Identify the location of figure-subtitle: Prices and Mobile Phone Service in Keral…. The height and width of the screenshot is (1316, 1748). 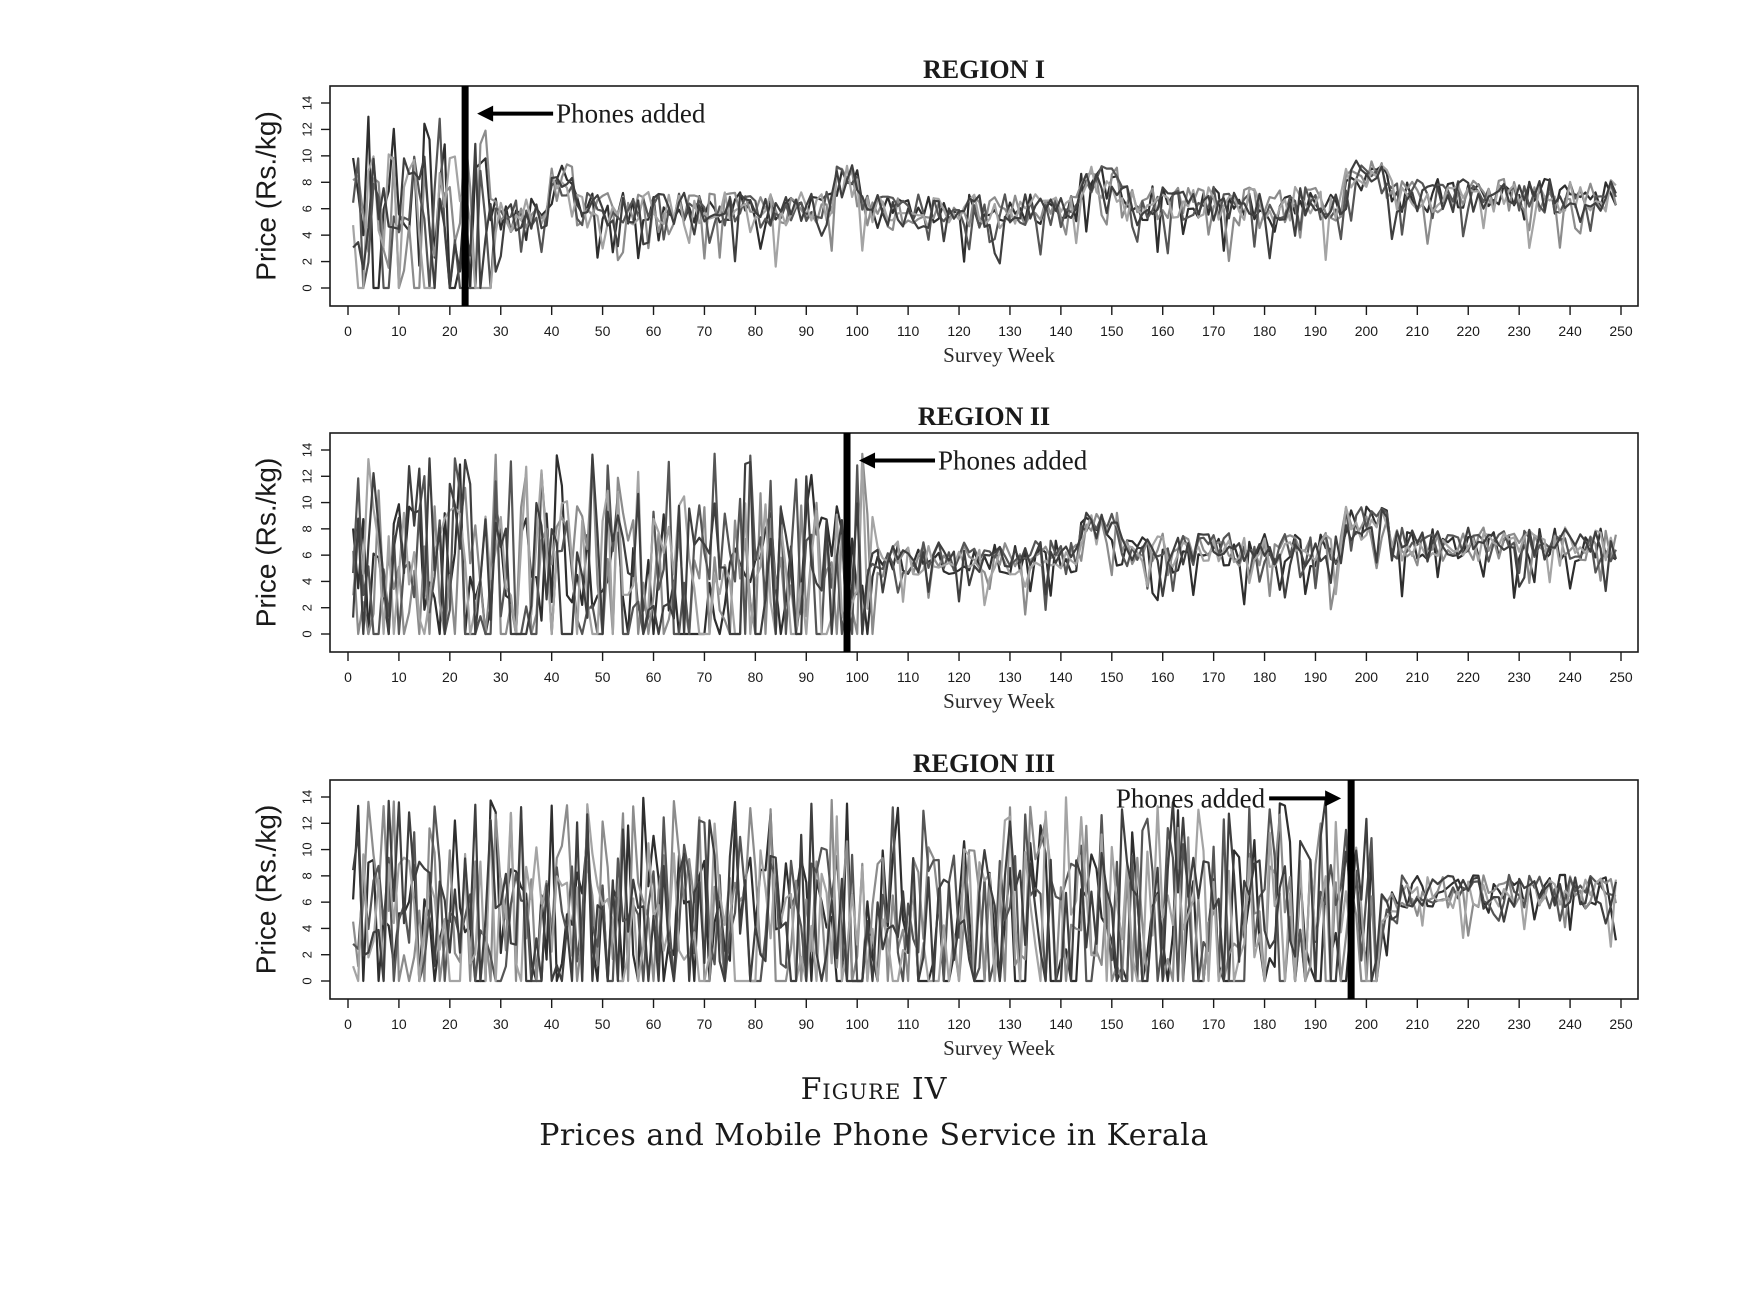
(874, 1135).